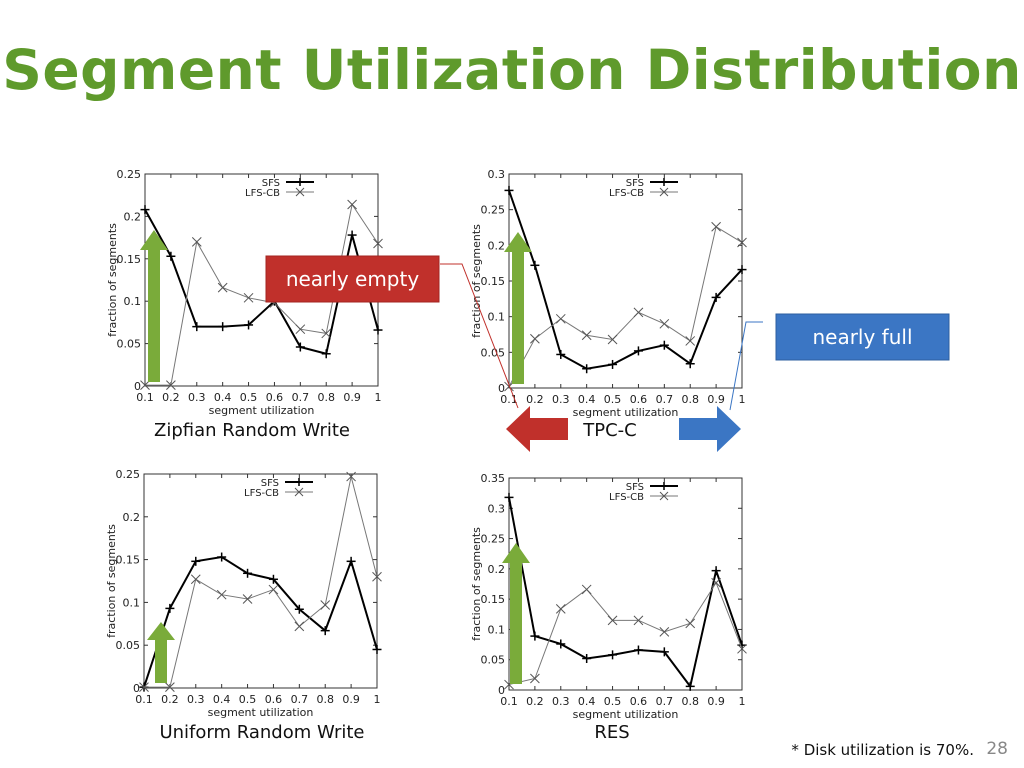 The height and width of the screenshot is (768, 1024). I want to click on legend-label: SFS, so click(270, 483).